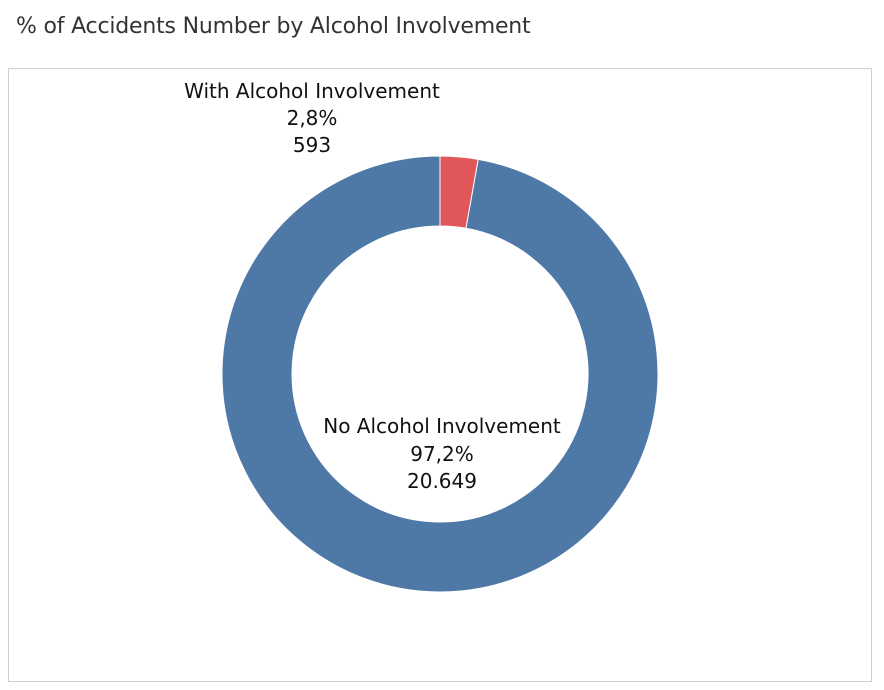 Image resolution: width=884 pixels, height=690 pixels. What do you see at coordinates (442, 481) in the screenshot?
I see `slice-label-no-alcohol-value: 20.649` at bounding box center [442, 481].